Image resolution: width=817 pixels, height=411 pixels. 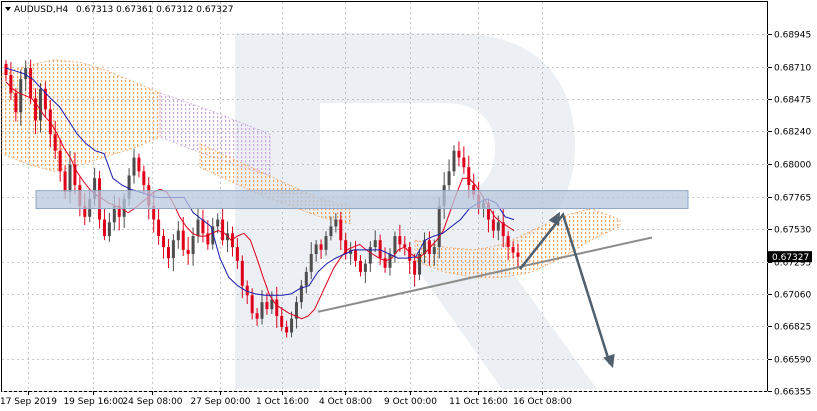 What do you see at coordinates (362, 200) in the screenshot?
I see `resistance-zone` at bounding box center [362, 200].